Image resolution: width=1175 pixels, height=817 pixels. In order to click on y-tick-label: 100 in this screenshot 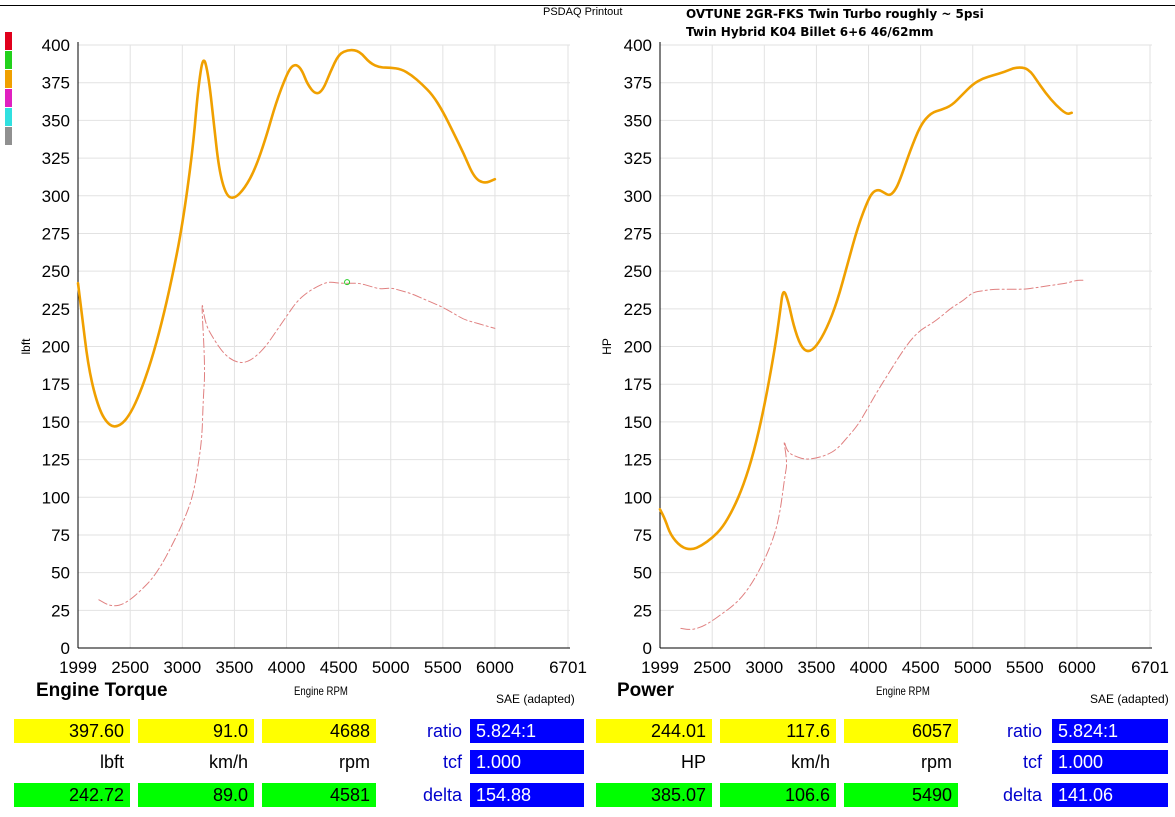, I will do `click(638, 497)`.